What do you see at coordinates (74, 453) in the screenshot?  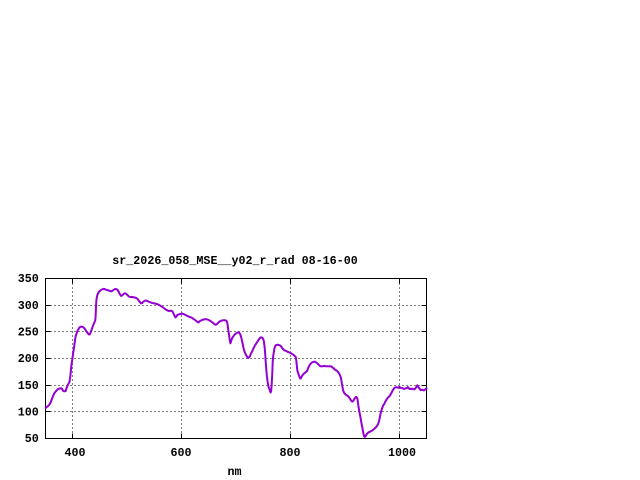 I see `svg-text: 400` at bounding box center [74, 453].